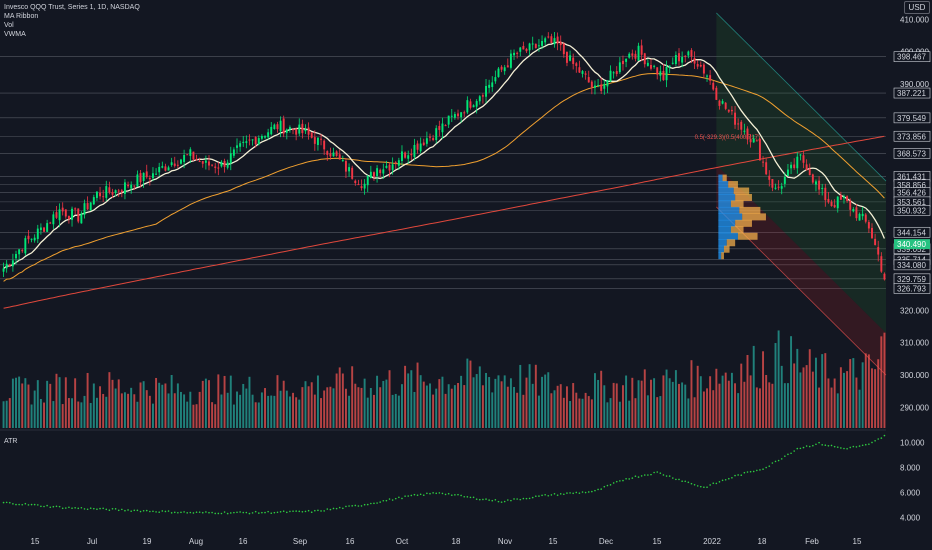  I want to click on legend-vol: Vol, so click(9, 25).